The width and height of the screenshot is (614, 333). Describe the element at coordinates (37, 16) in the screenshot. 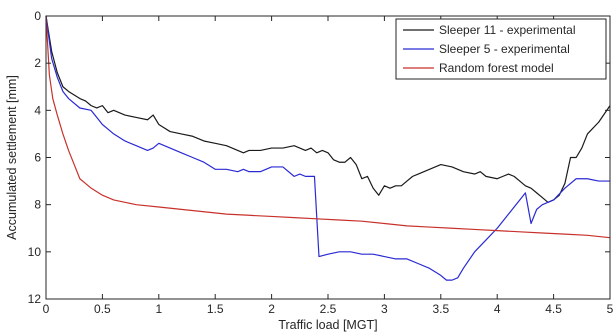

I see `y-tick-label: 0` at that location.